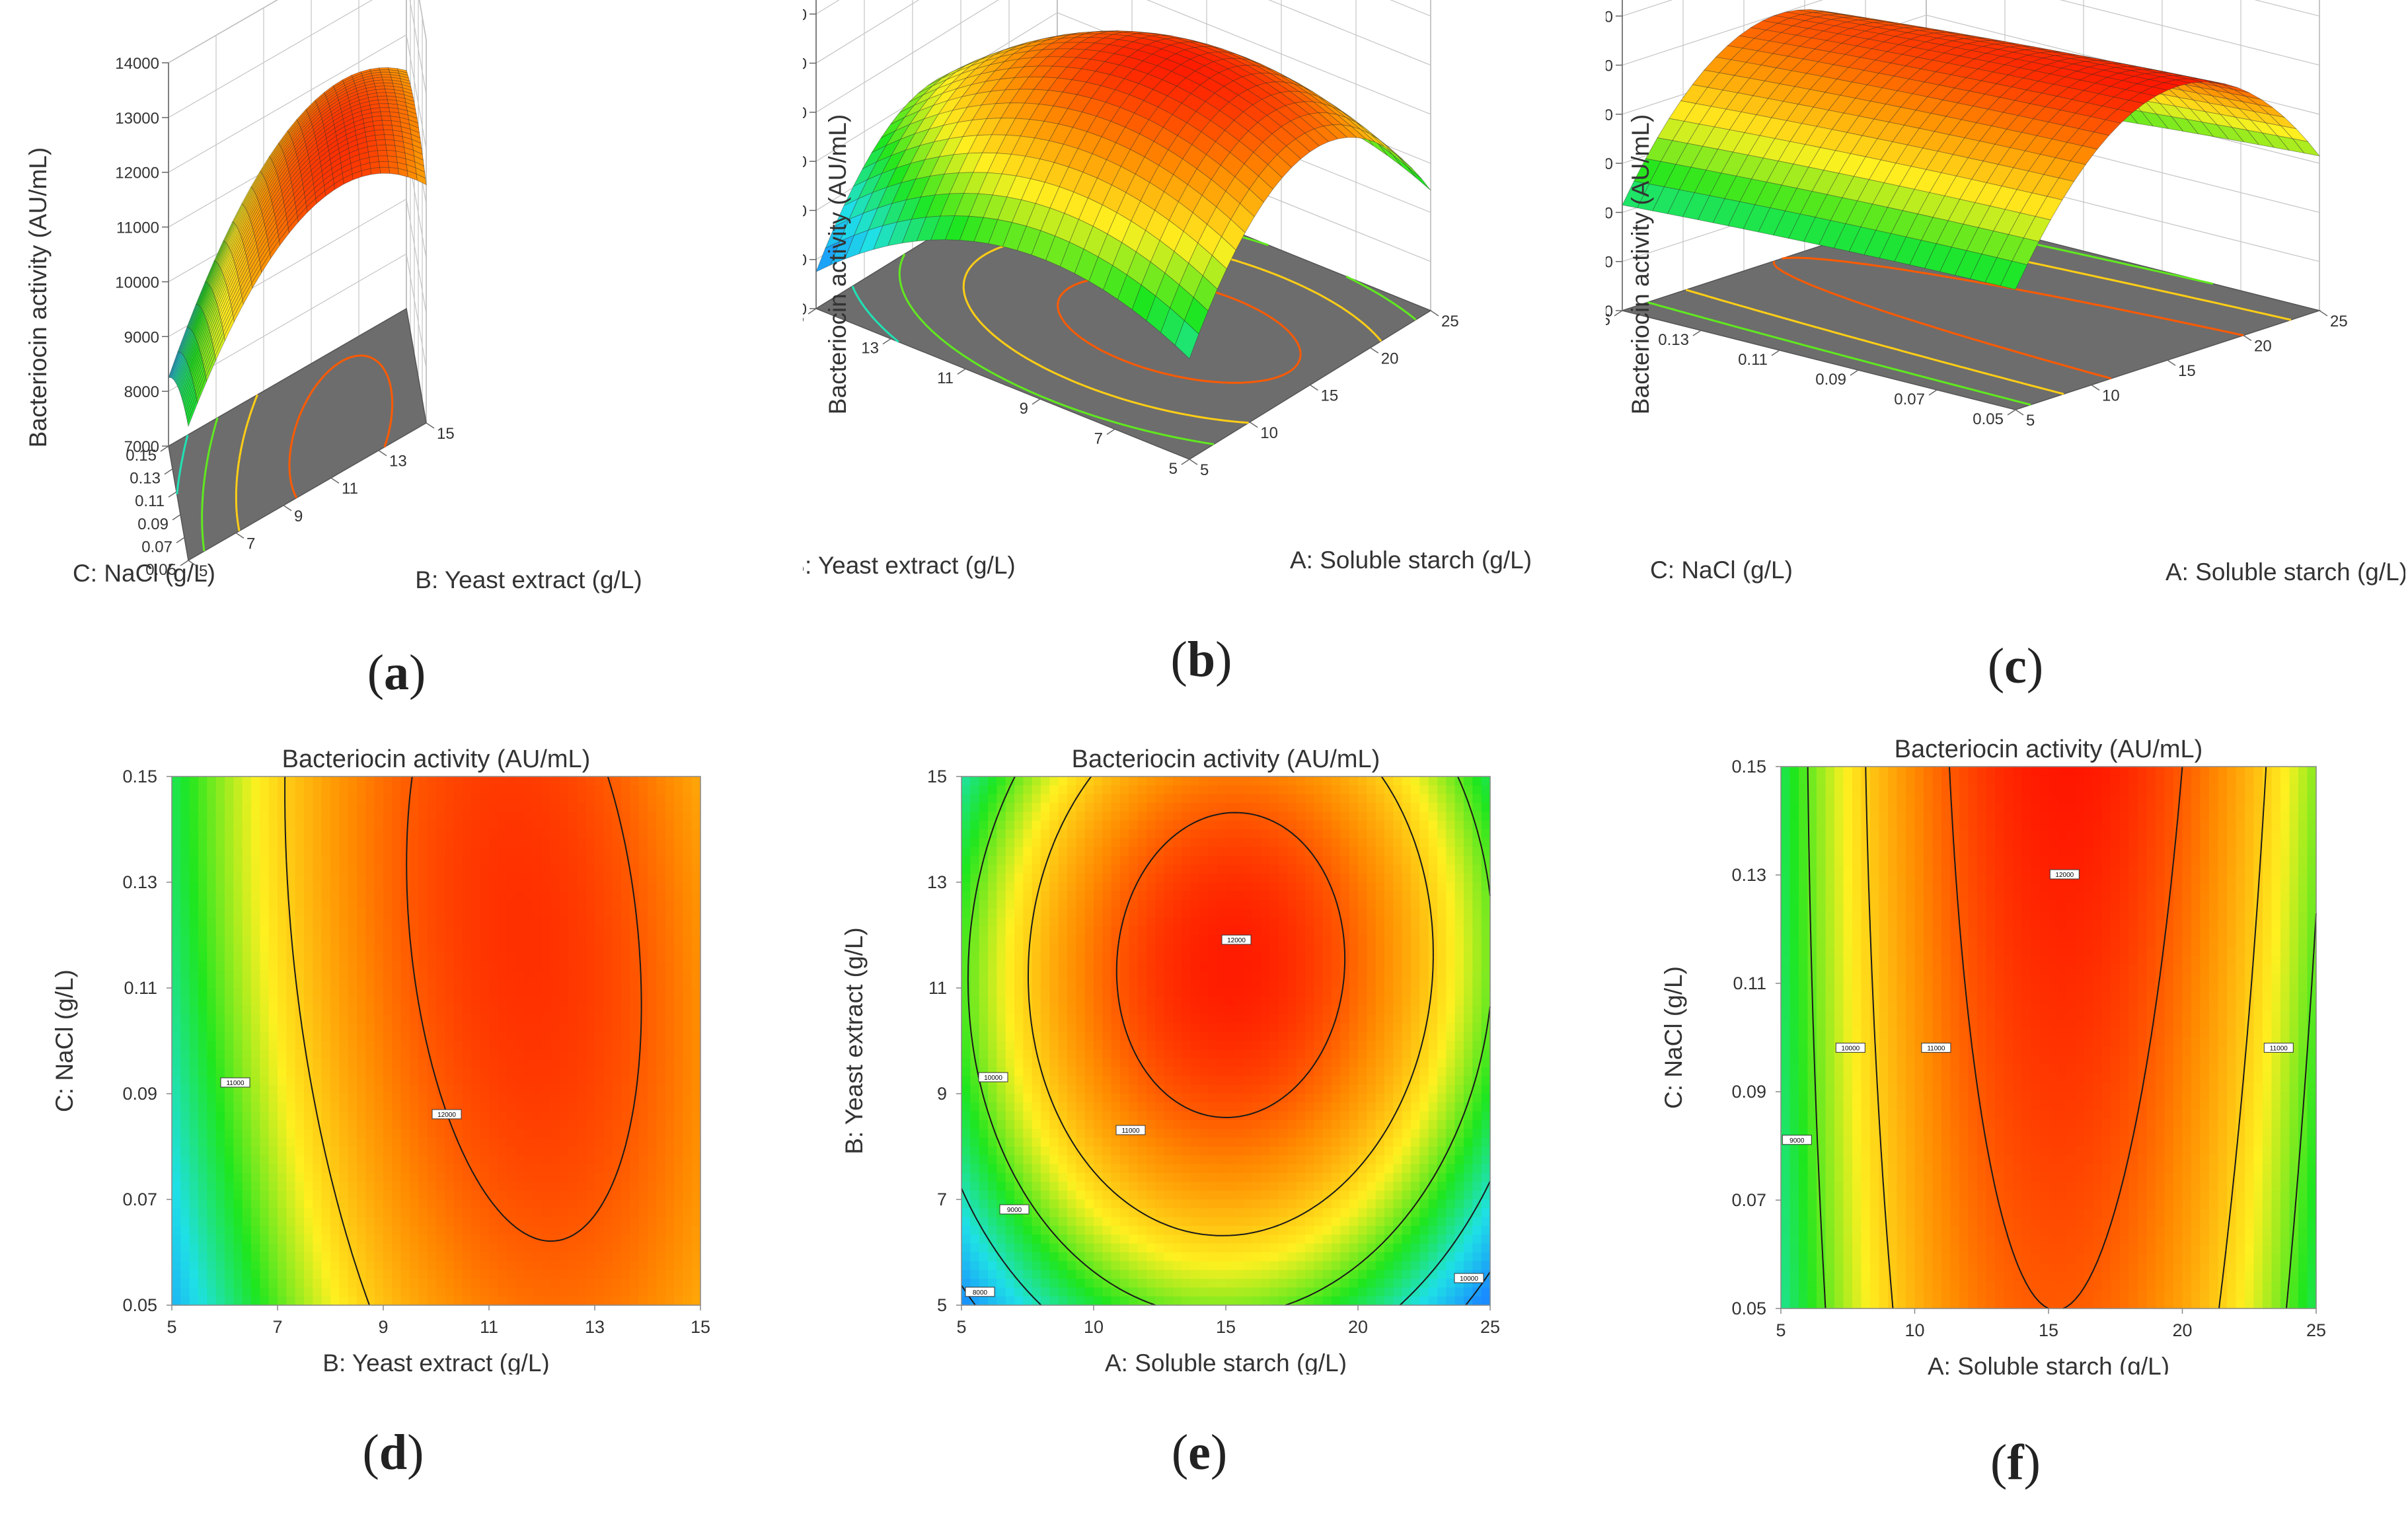  I want to click on heatmap, so click(436, 1041).